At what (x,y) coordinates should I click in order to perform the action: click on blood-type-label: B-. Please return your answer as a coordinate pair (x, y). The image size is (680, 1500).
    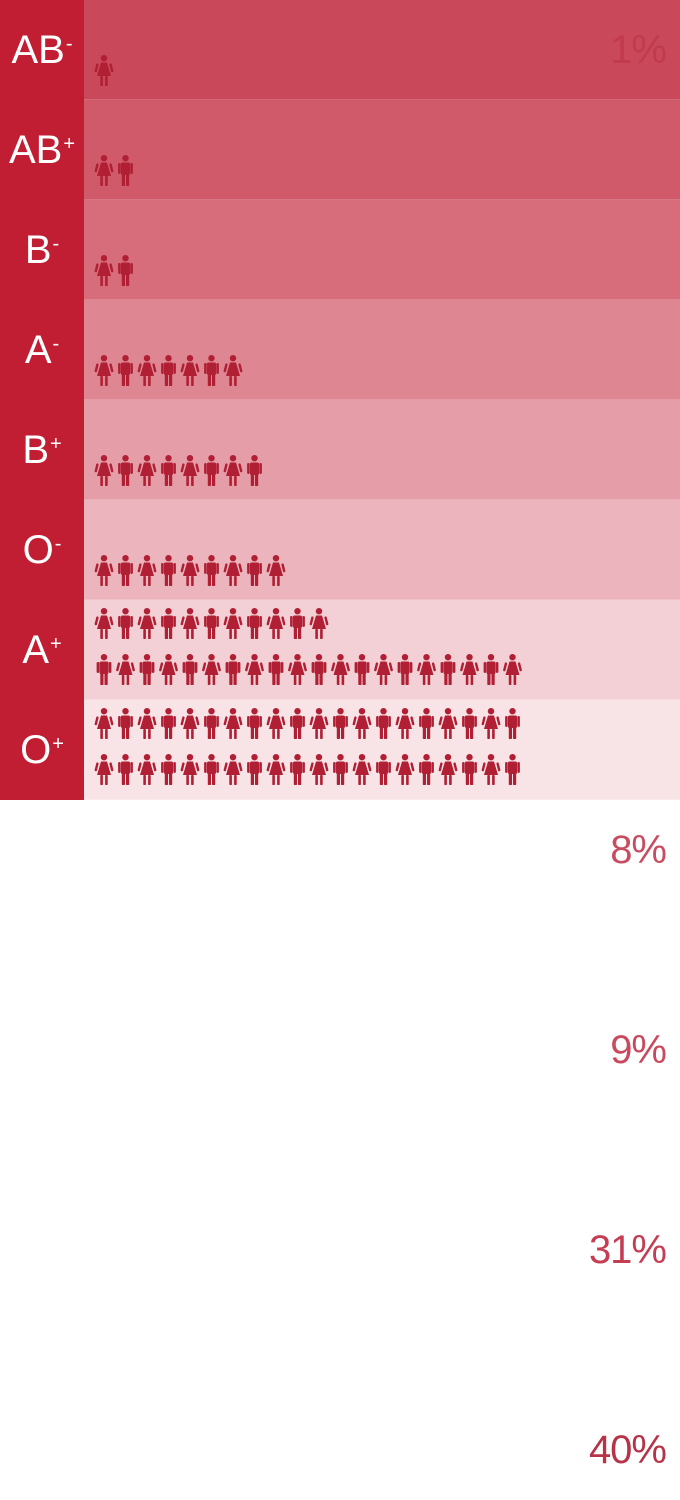
    Looking at the image, I should click on (42, 250).